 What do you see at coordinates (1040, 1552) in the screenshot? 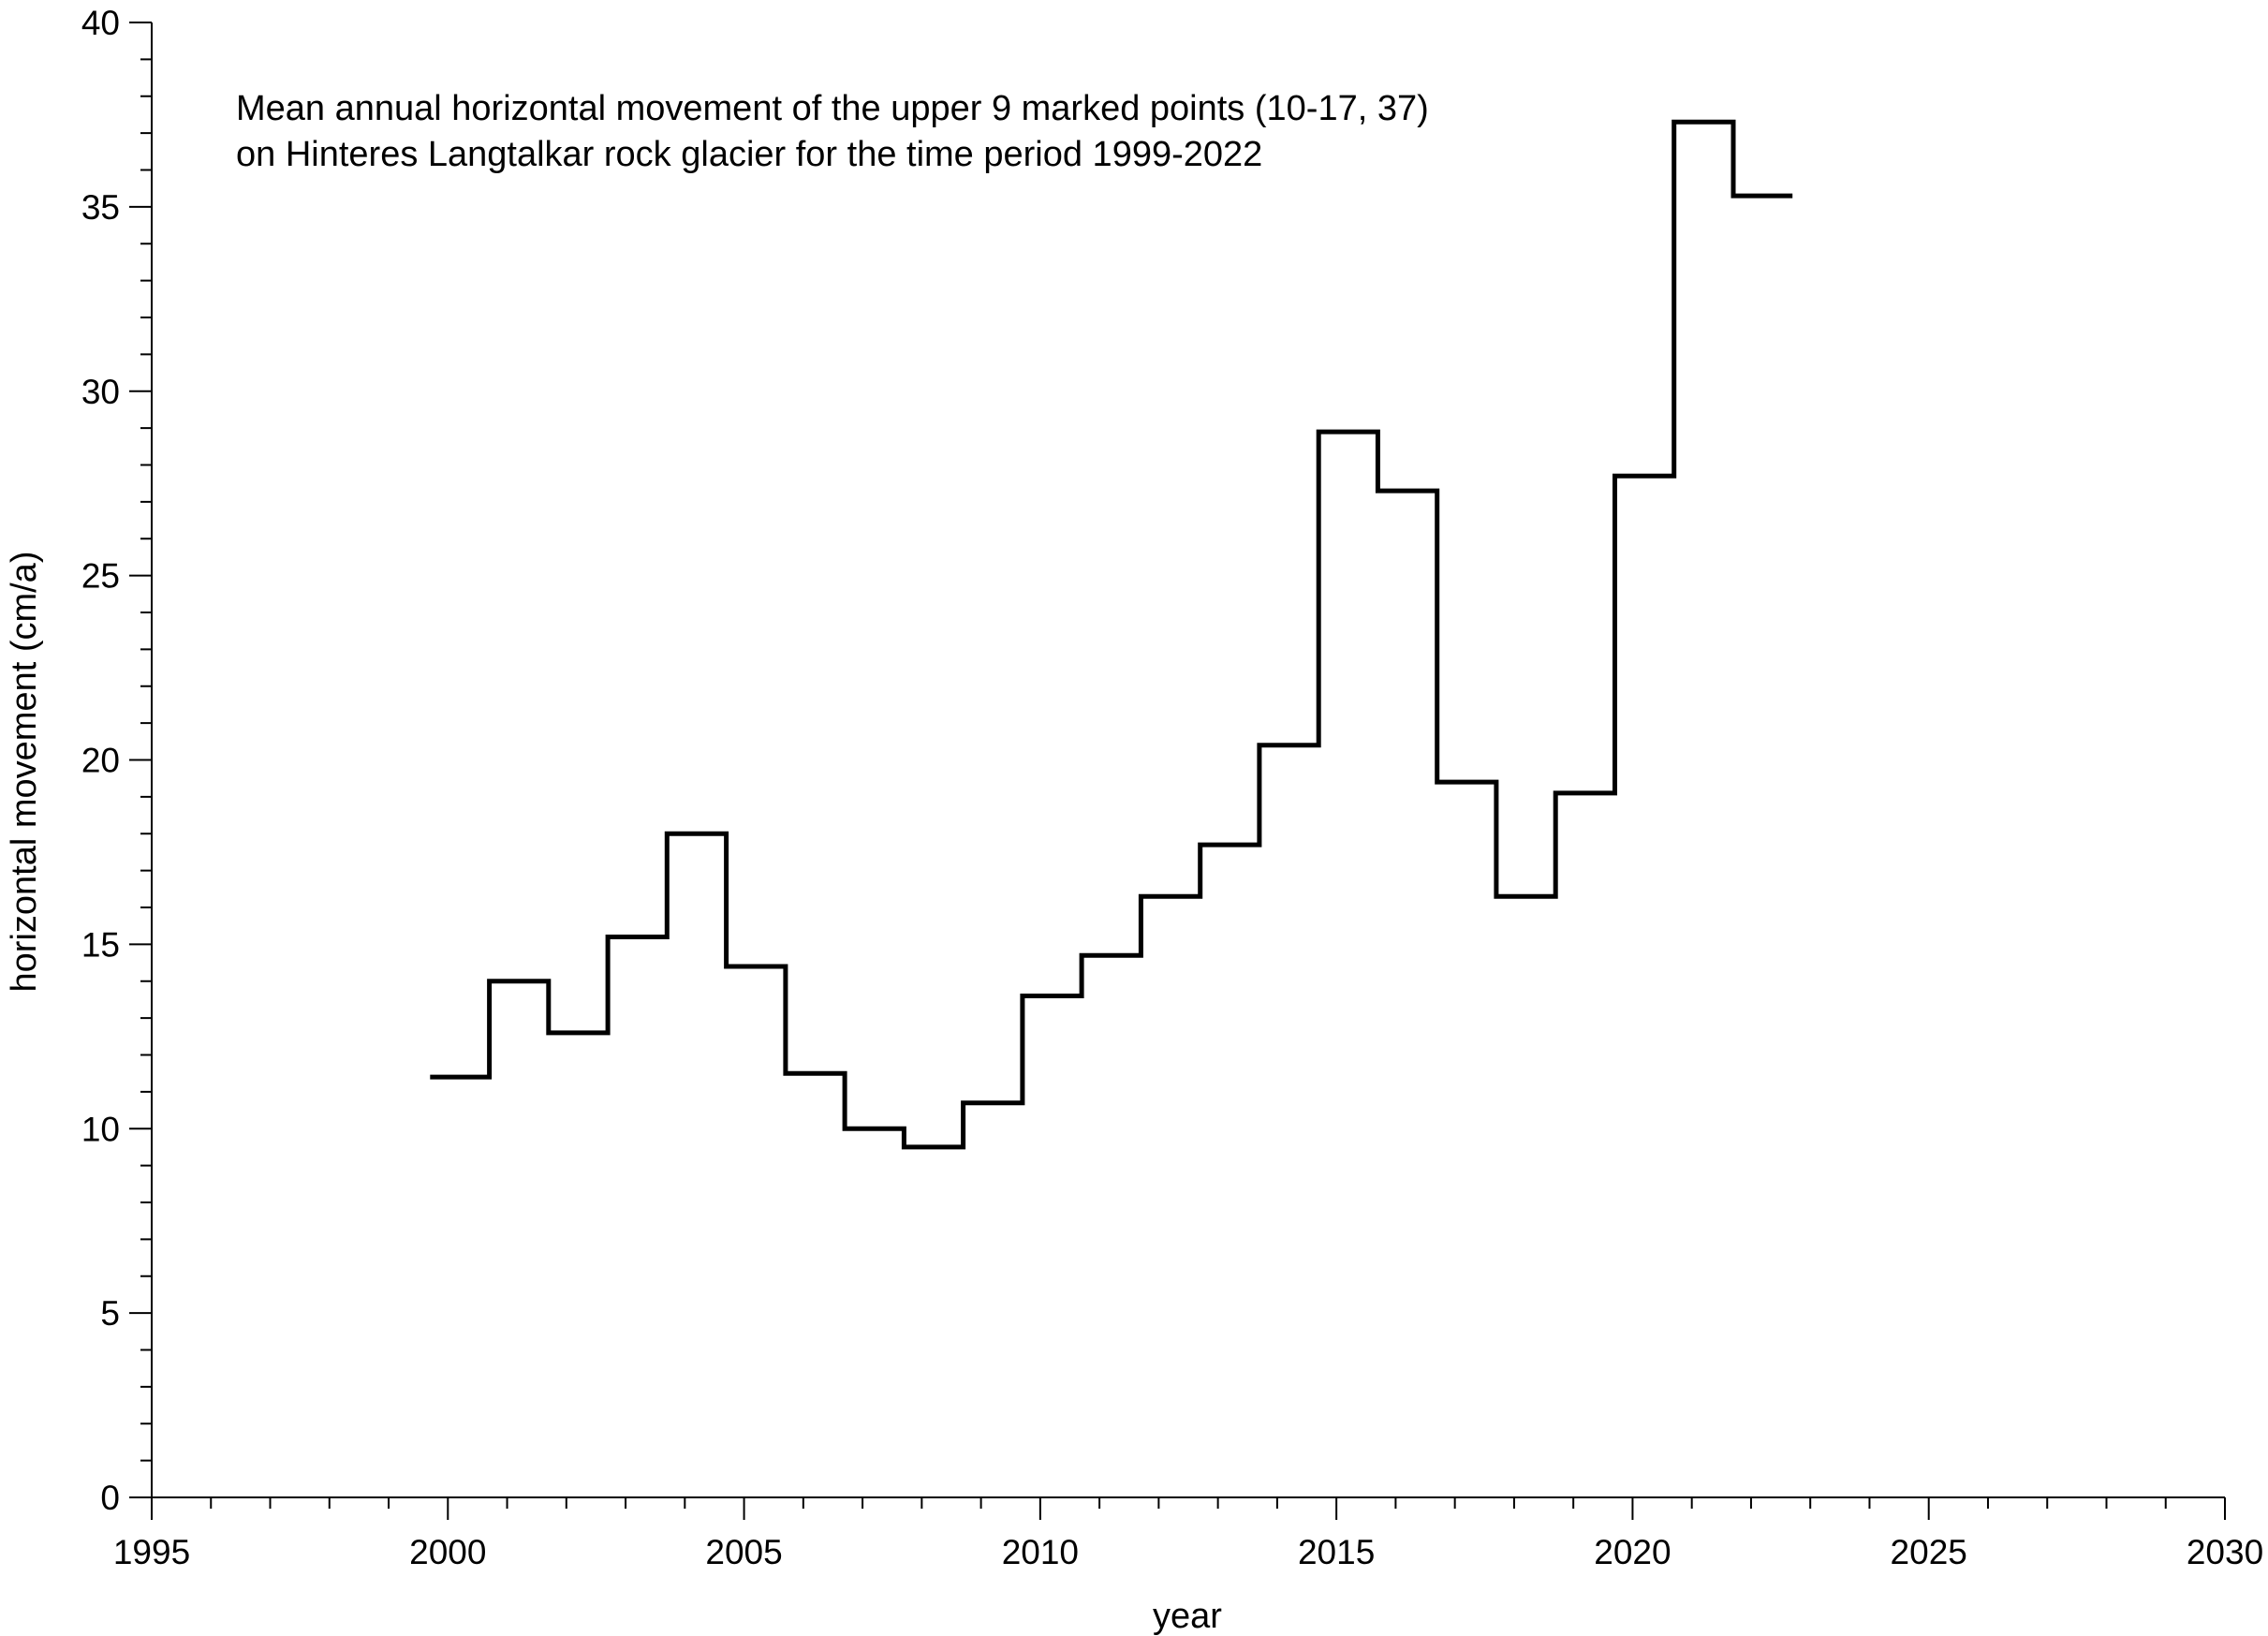
I see `x-tick-label: 2010` at bounding box center [1040, 1552].